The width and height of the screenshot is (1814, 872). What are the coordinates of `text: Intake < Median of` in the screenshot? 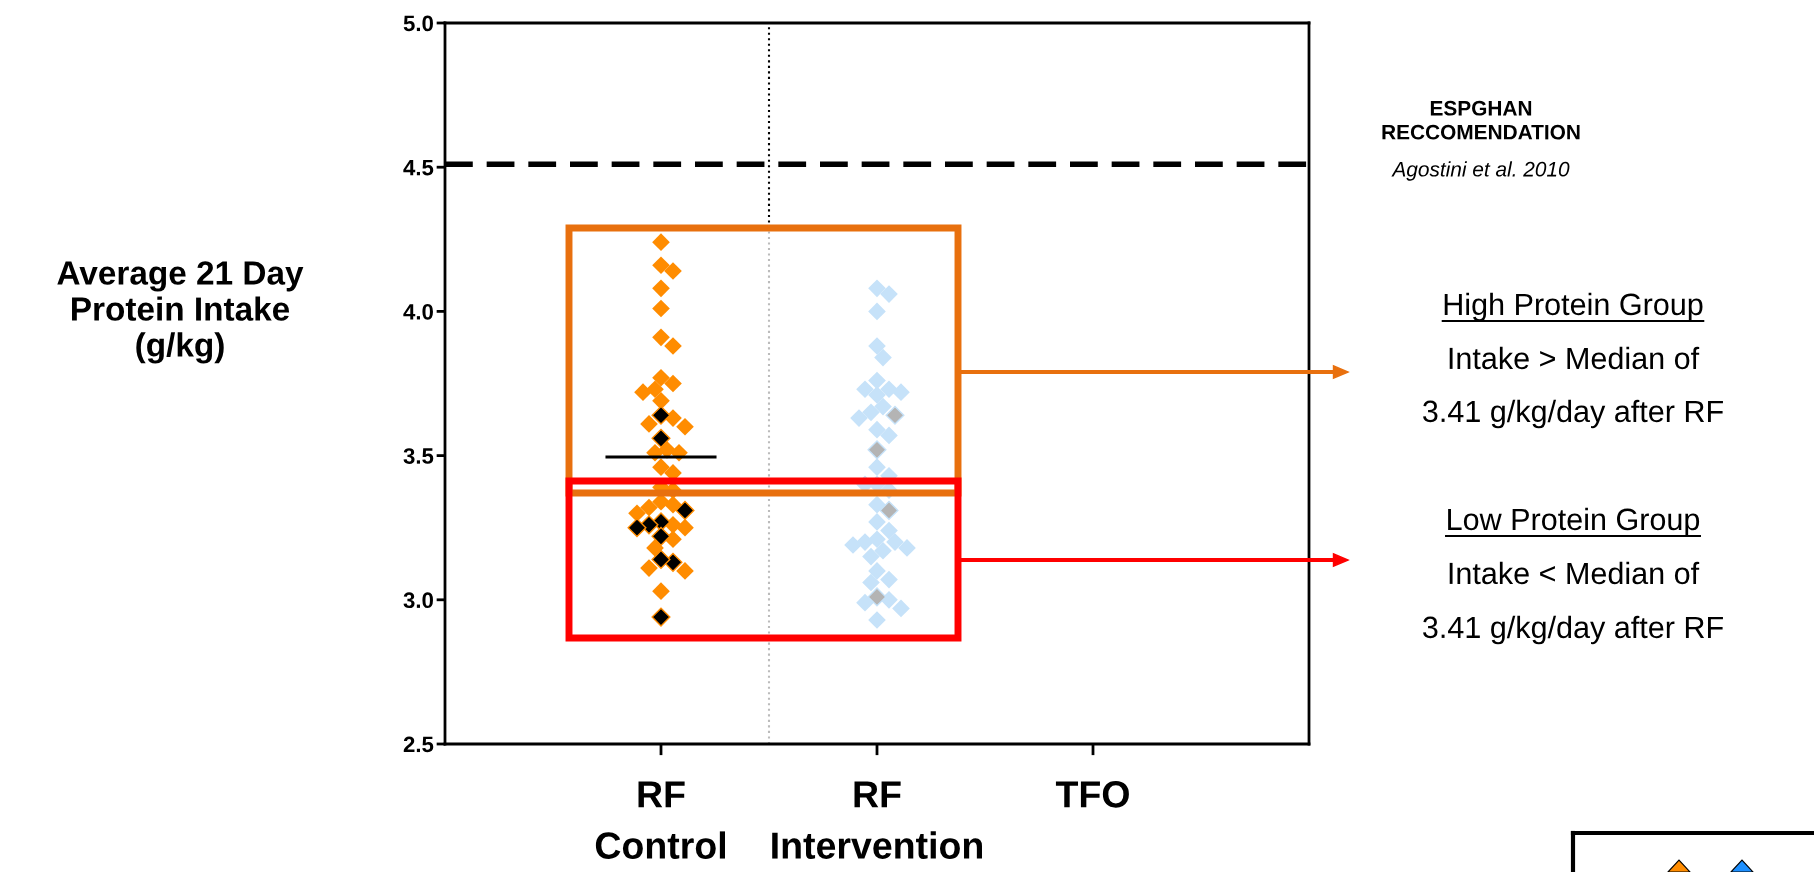 It's located at (1574, 573).